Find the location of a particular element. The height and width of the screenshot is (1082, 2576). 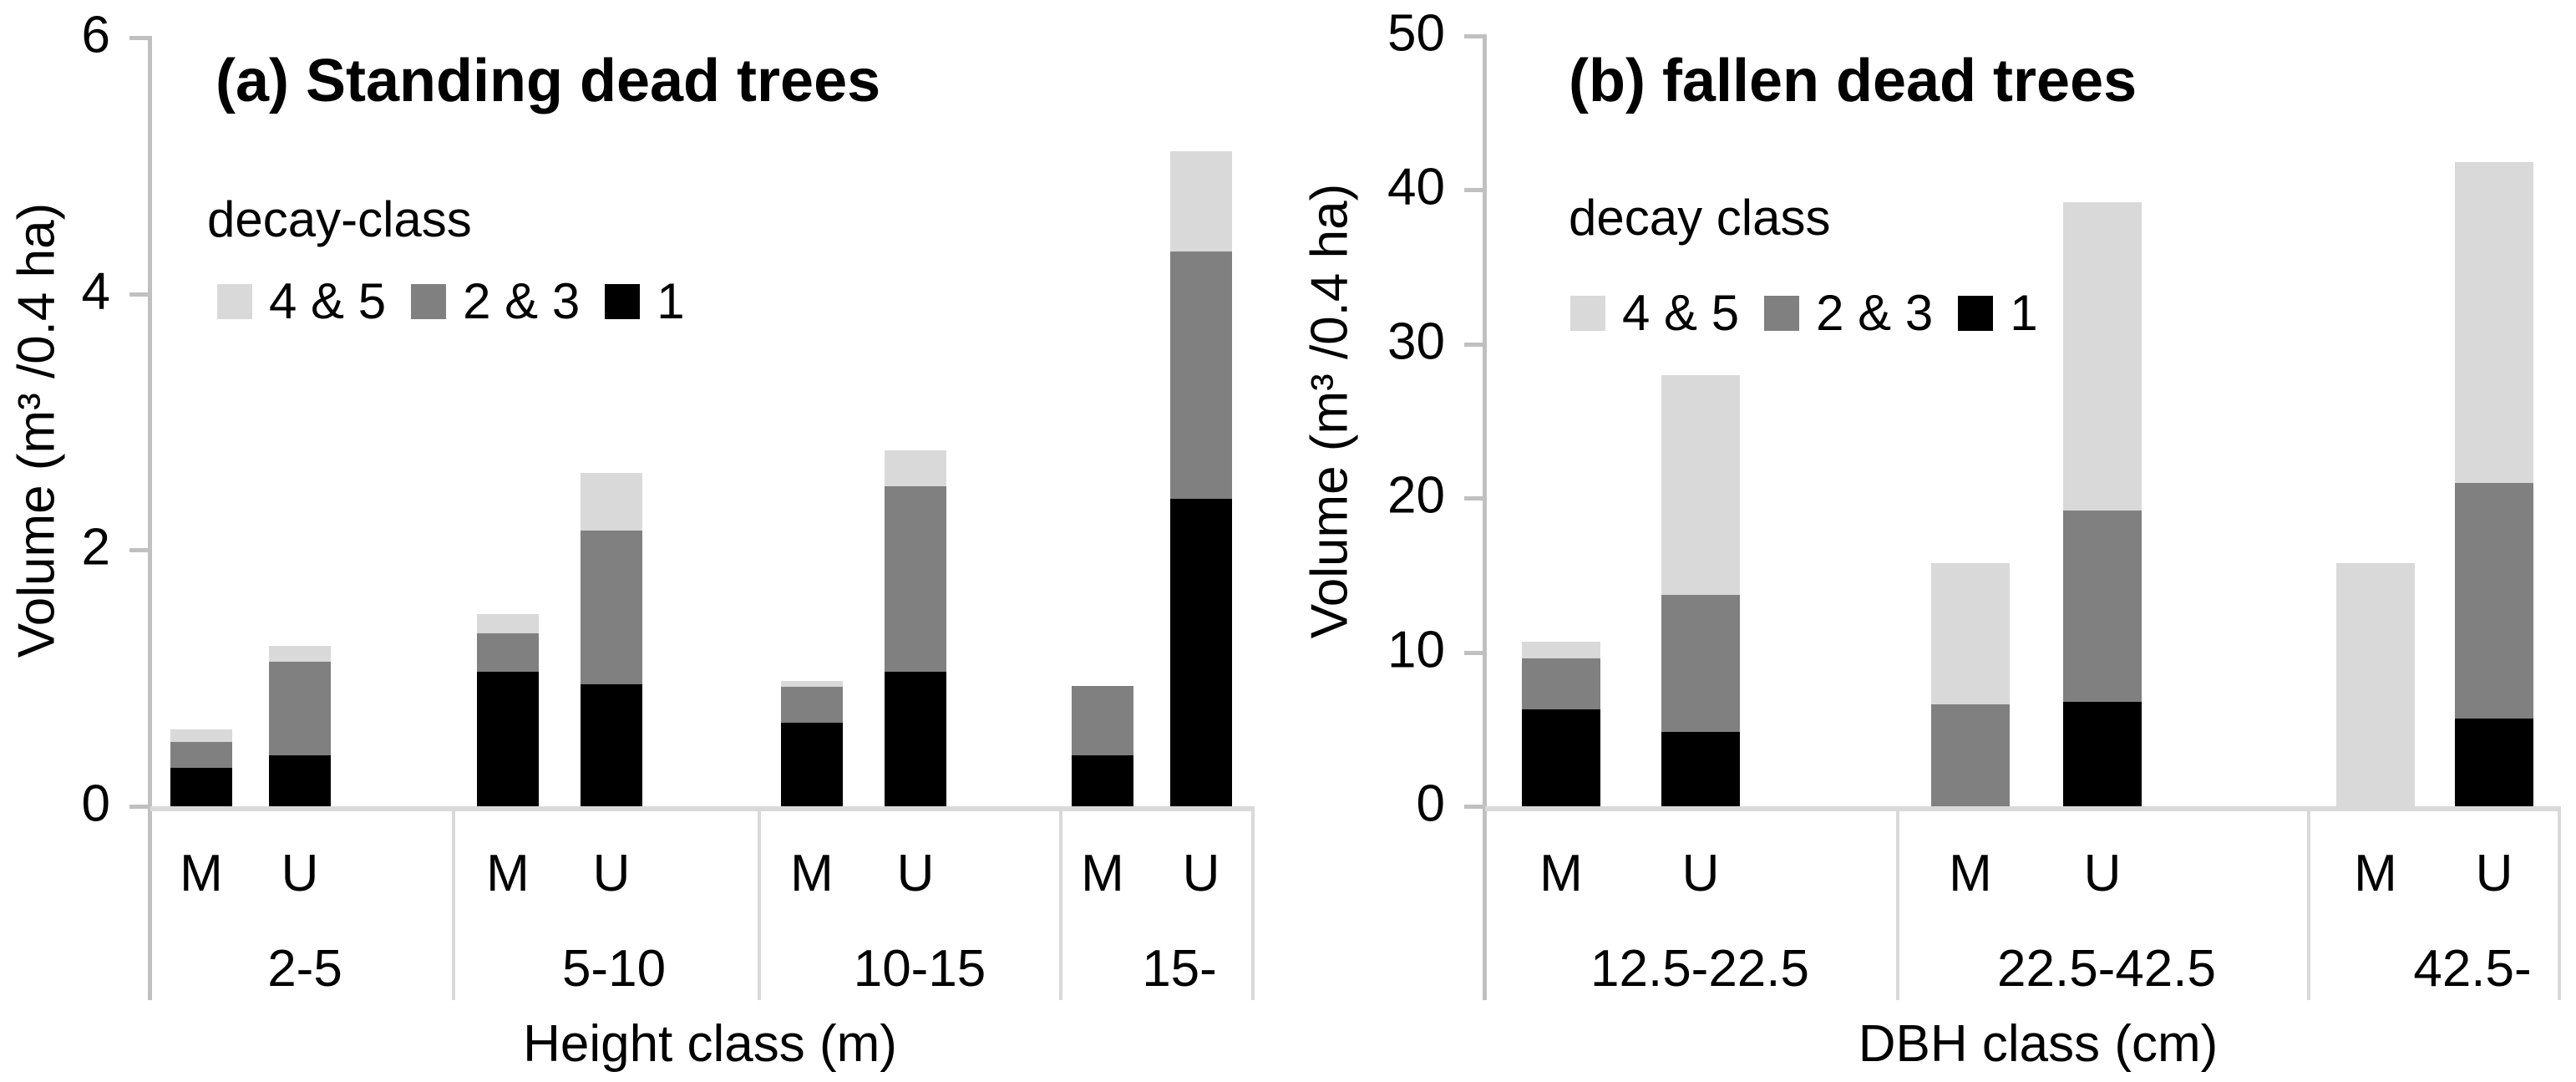

bar-segment-b-22.5-42.5-M is located at coordinates (1970, 633).